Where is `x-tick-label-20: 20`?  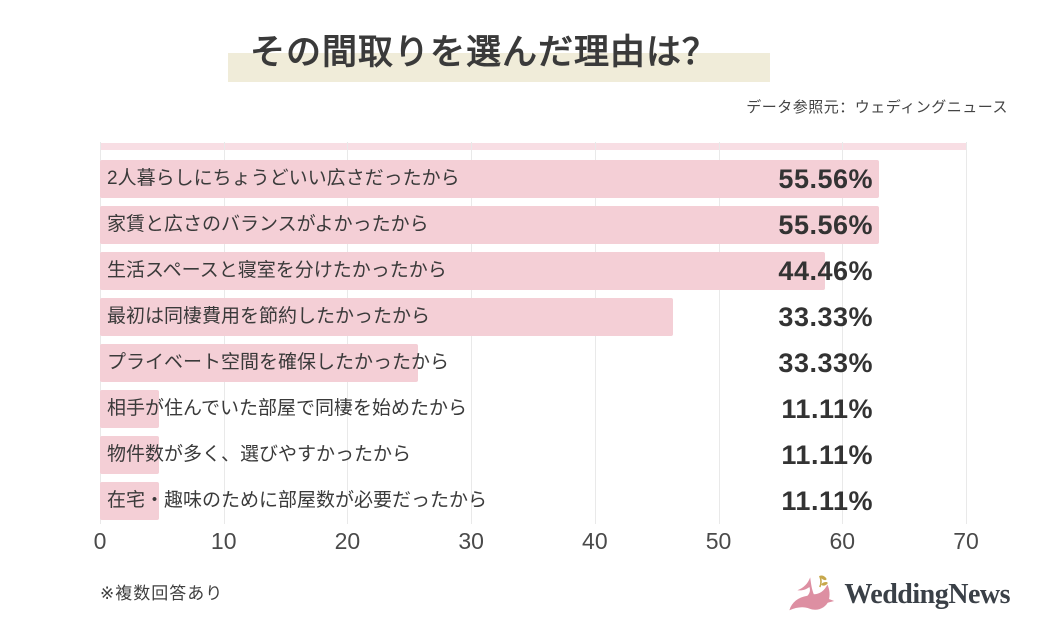
x-tick-label-20: 20 is located at coordinates (347, 541).